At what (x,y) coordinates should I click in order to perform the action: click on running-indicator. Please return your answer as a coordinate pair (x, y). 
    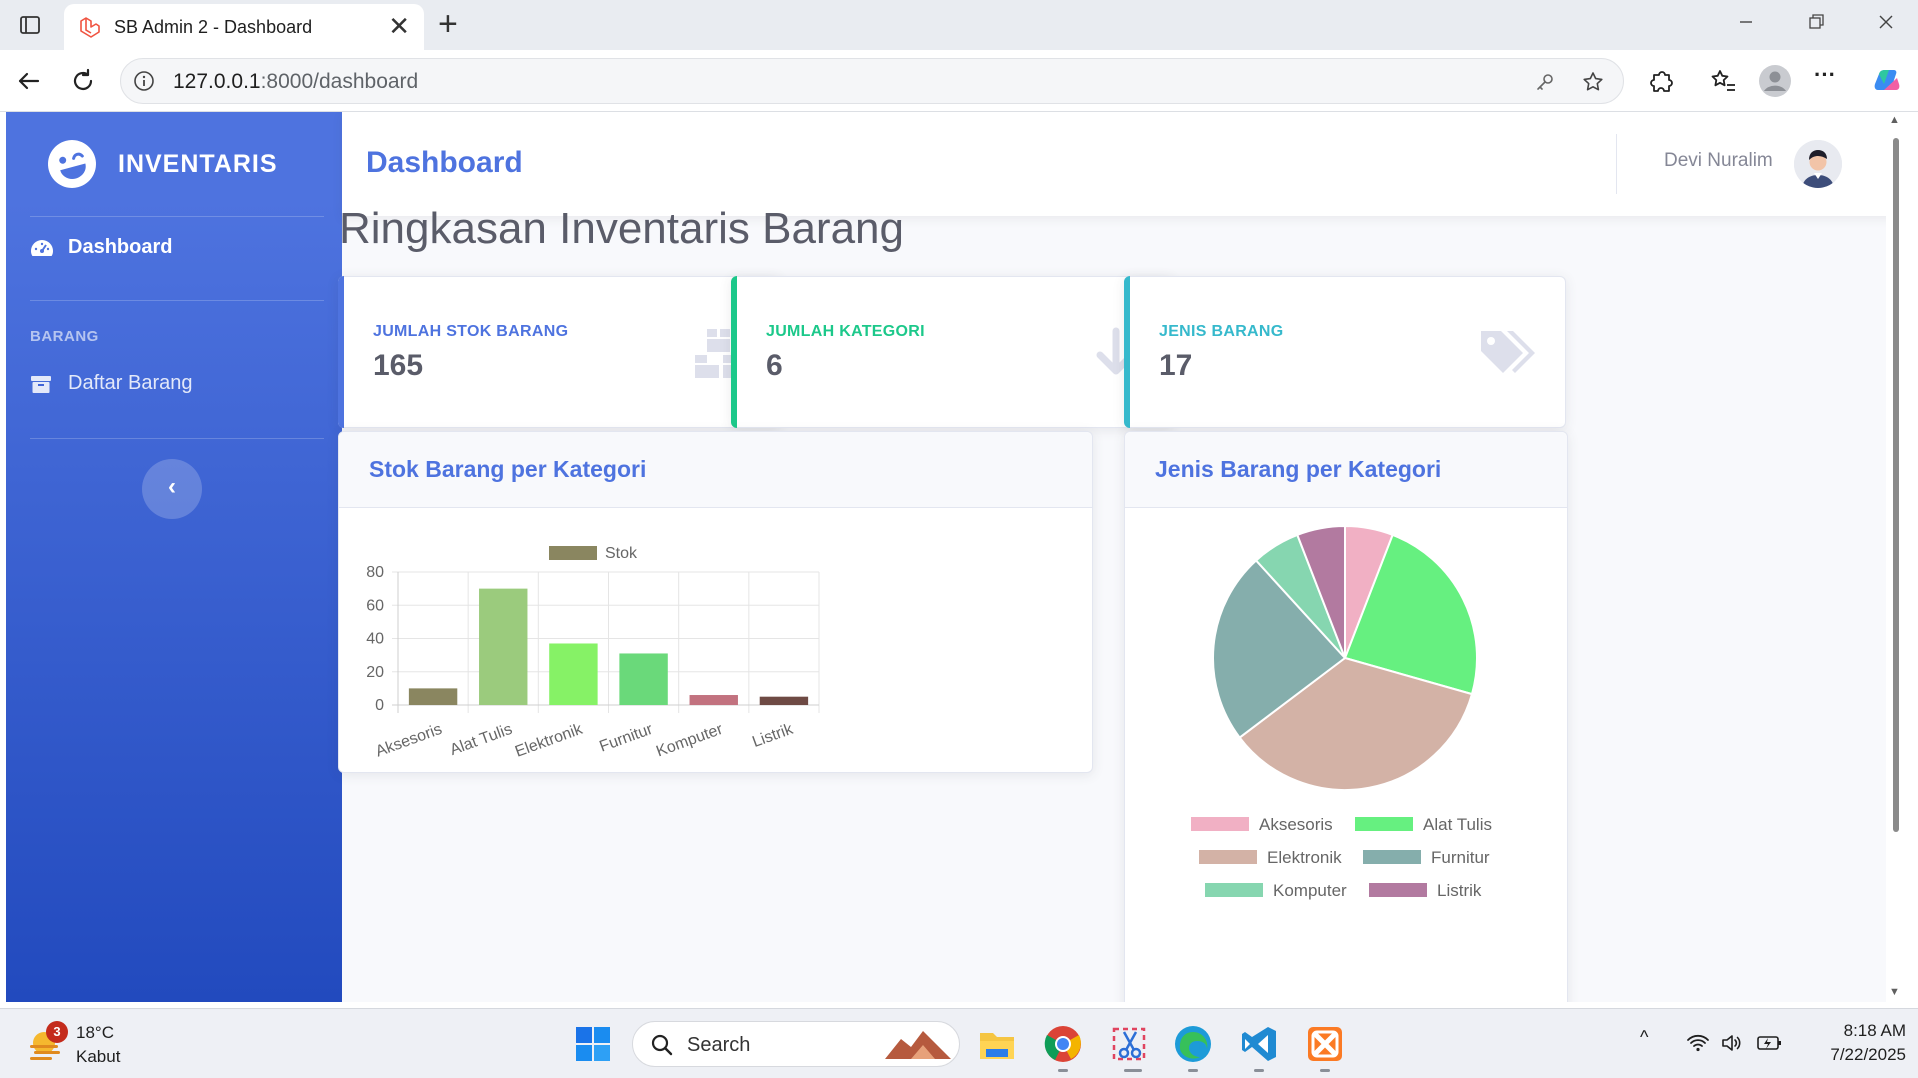
    Looking at the image, I should click on (1259, 1070).